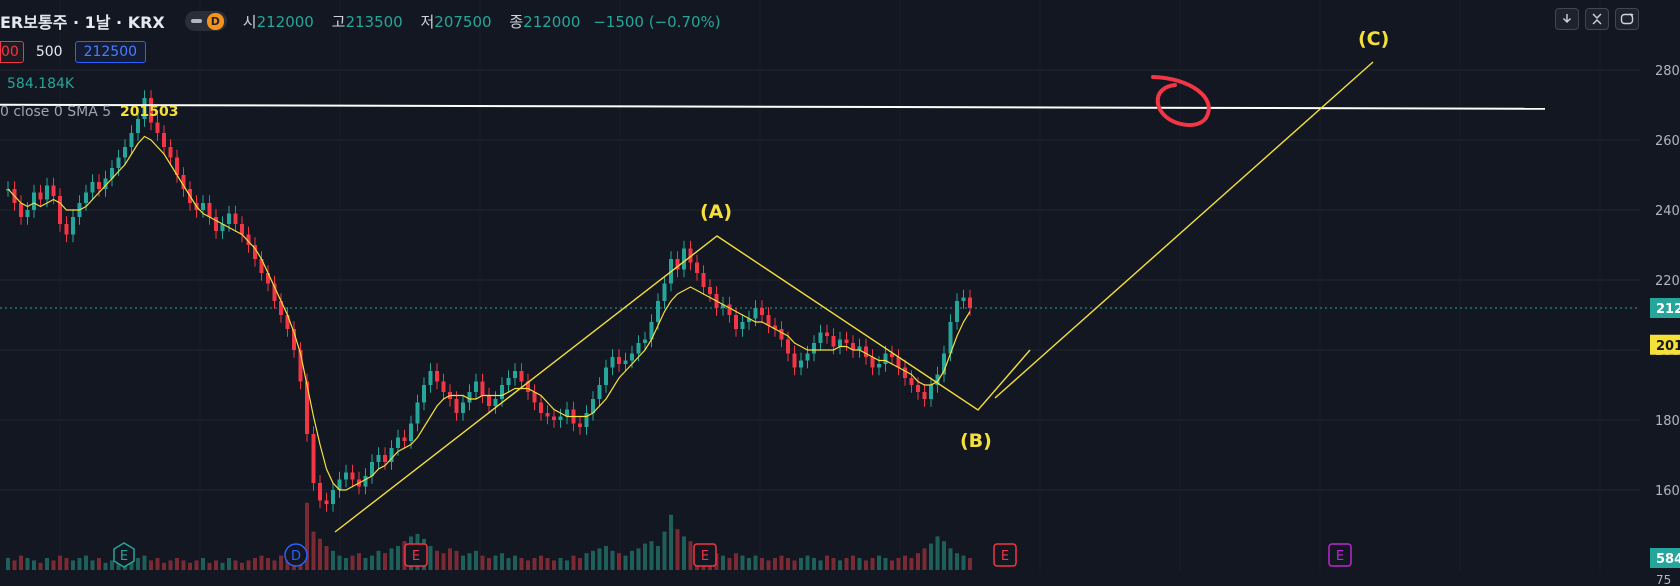  I want to click on wave-label: (A), so click(716, 212).